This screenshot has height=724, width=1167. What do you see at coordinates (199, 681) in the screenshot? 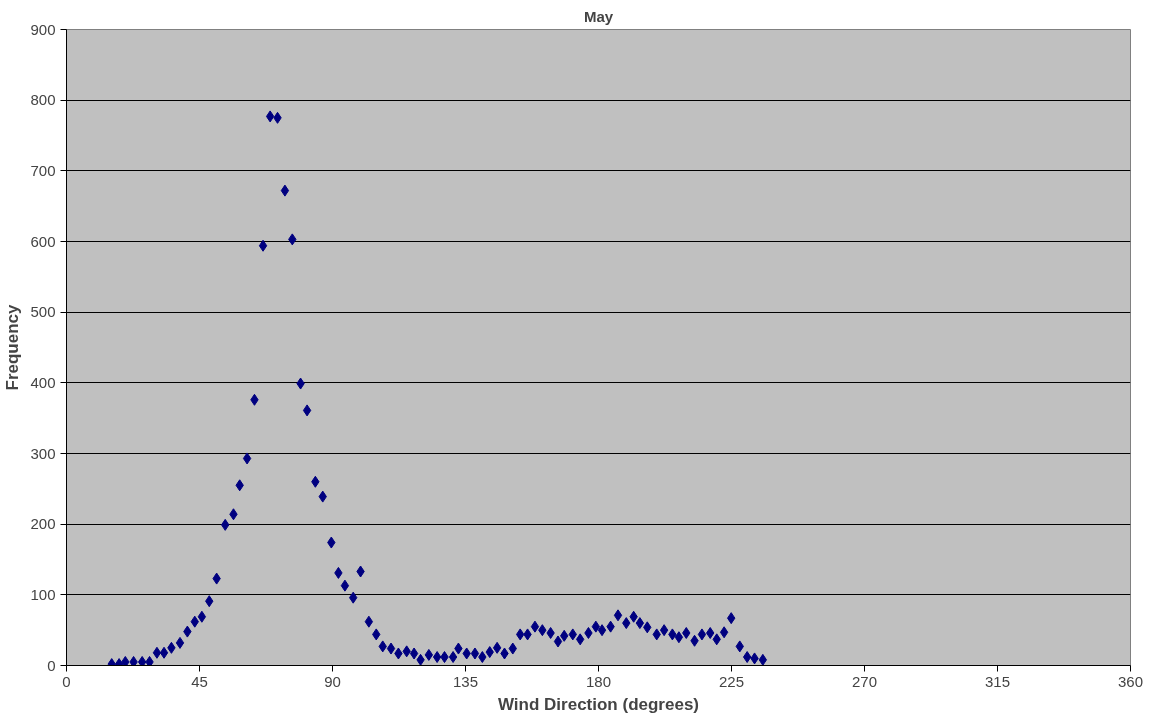
I see `x-tick-label: 45` at bounding box center [199, 681].